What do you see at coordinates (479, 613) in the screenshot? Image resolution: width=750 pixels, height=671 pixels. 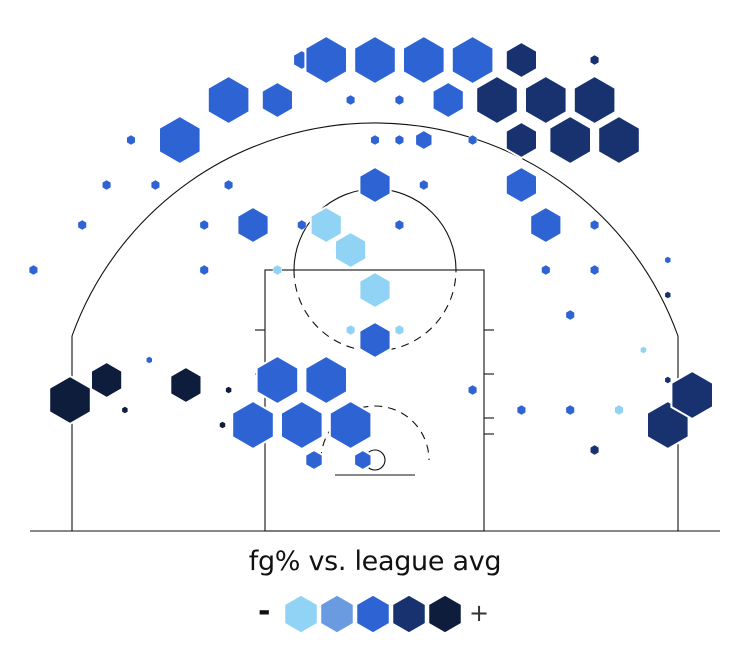 I see `legend-high-label: +` at bounding box center [479, 613].